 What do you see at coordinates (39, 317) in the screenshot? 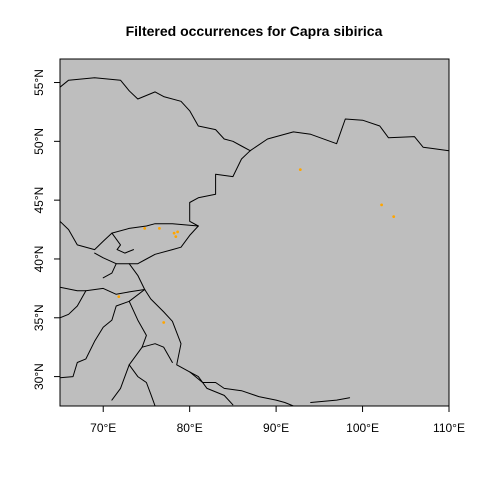
I see `y-tick-label: 35°N` at bounding box center [39, 317].